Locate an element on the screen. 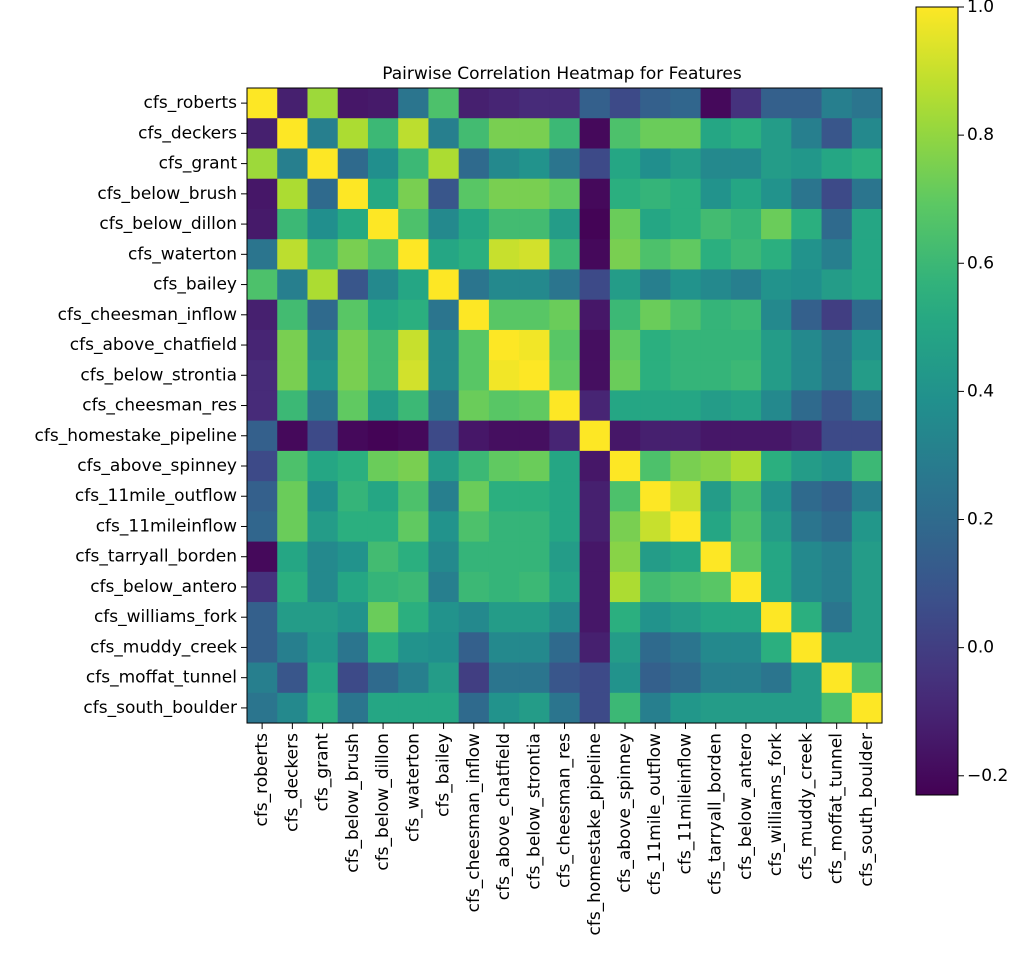 The height and width of the screenshot is (968, 1013). y-tick-label: cfs_above_spinney is located at coordinates (157, 466).